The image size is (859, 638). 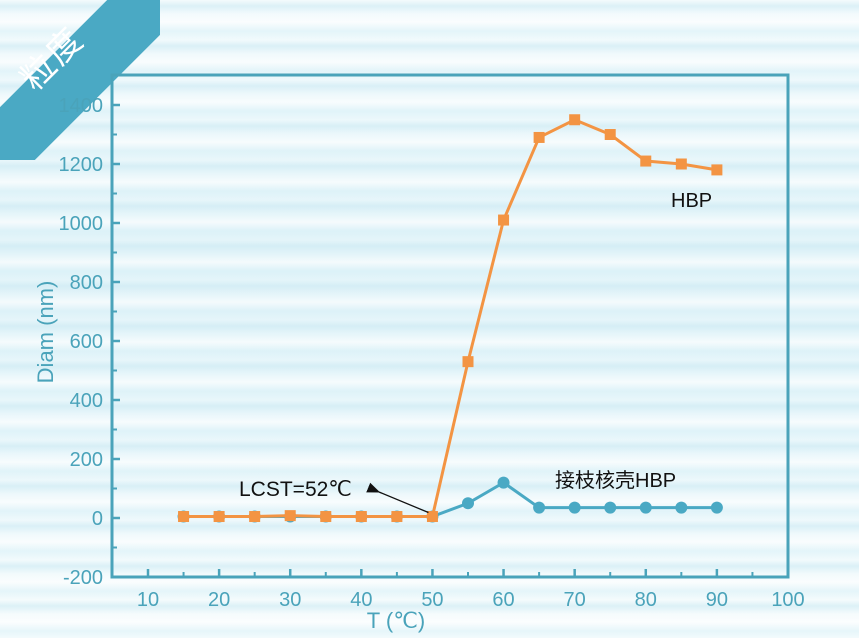 What do you see at coordinates (86, 342) in the screenshot?
I see `y-tick-label: 600` at bounding box center [86, 342].